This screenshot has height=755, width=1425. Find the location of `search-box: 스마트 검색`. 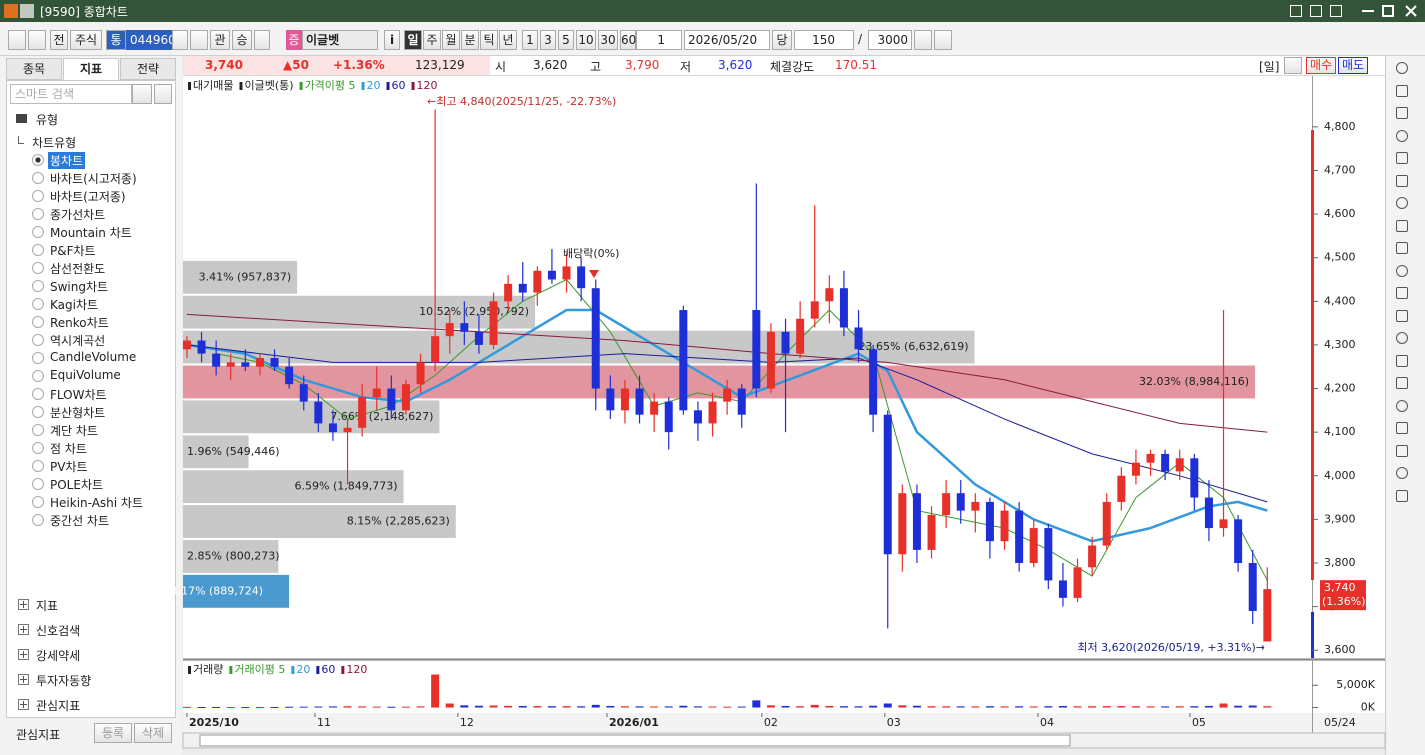

search-box: 스마트 검색 is located at coordinates (71, 94).